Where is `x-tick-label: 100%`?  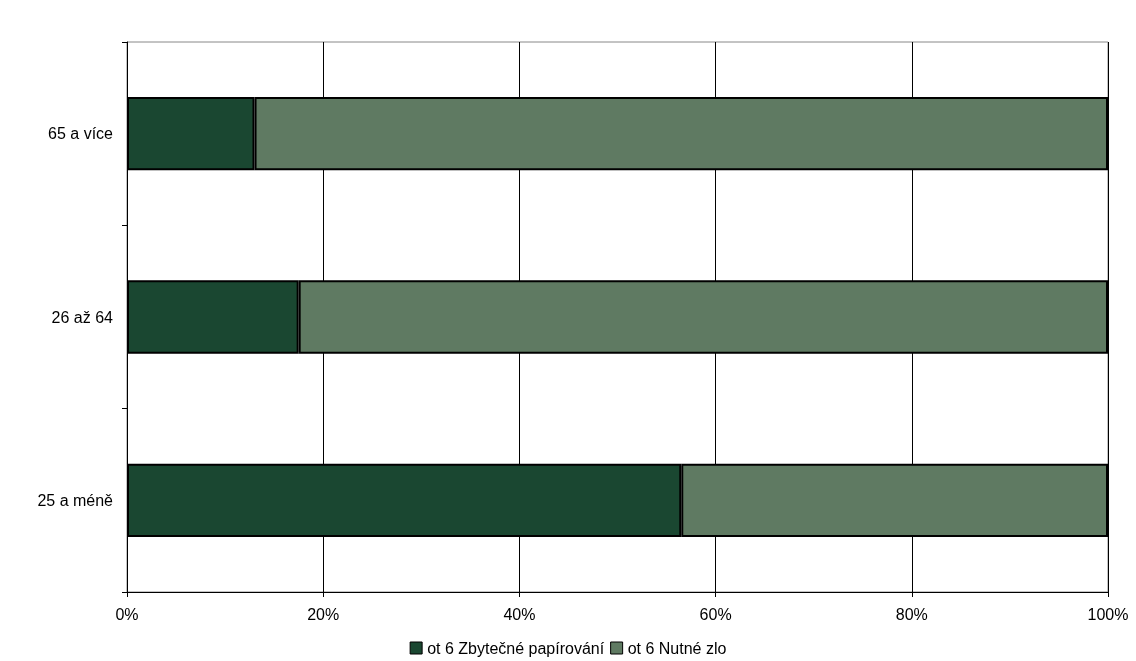
x-tick-label: 100% is located at coordinates (1108, 614).